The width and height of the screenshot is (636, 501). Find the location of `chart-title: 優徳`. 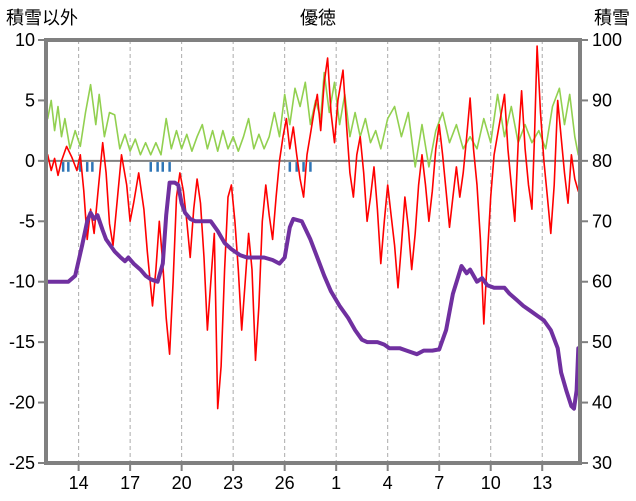

chart-title: 優徳 is located at coordinates (318, 18).